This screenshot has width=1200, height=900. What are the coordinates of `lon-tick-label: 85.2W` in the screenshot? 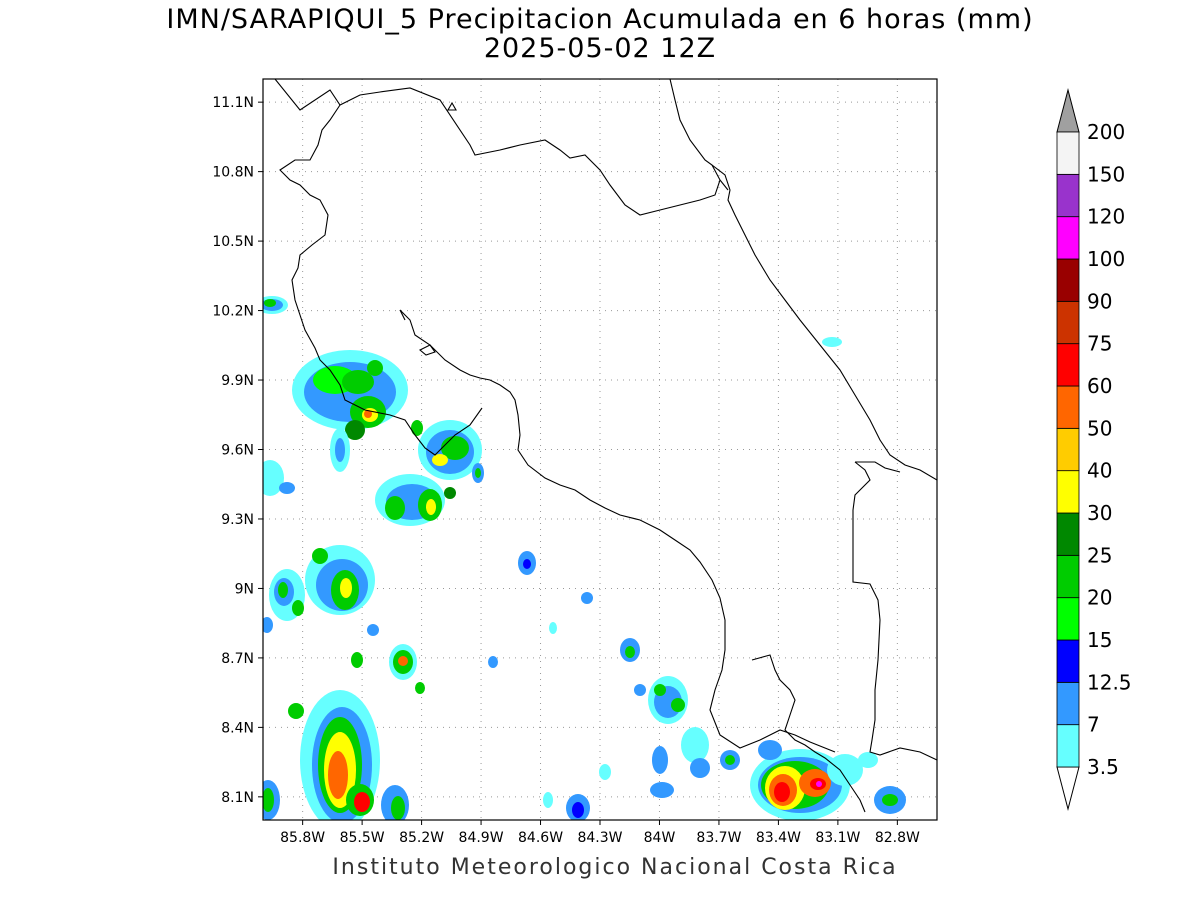 It's located at (421, 838).